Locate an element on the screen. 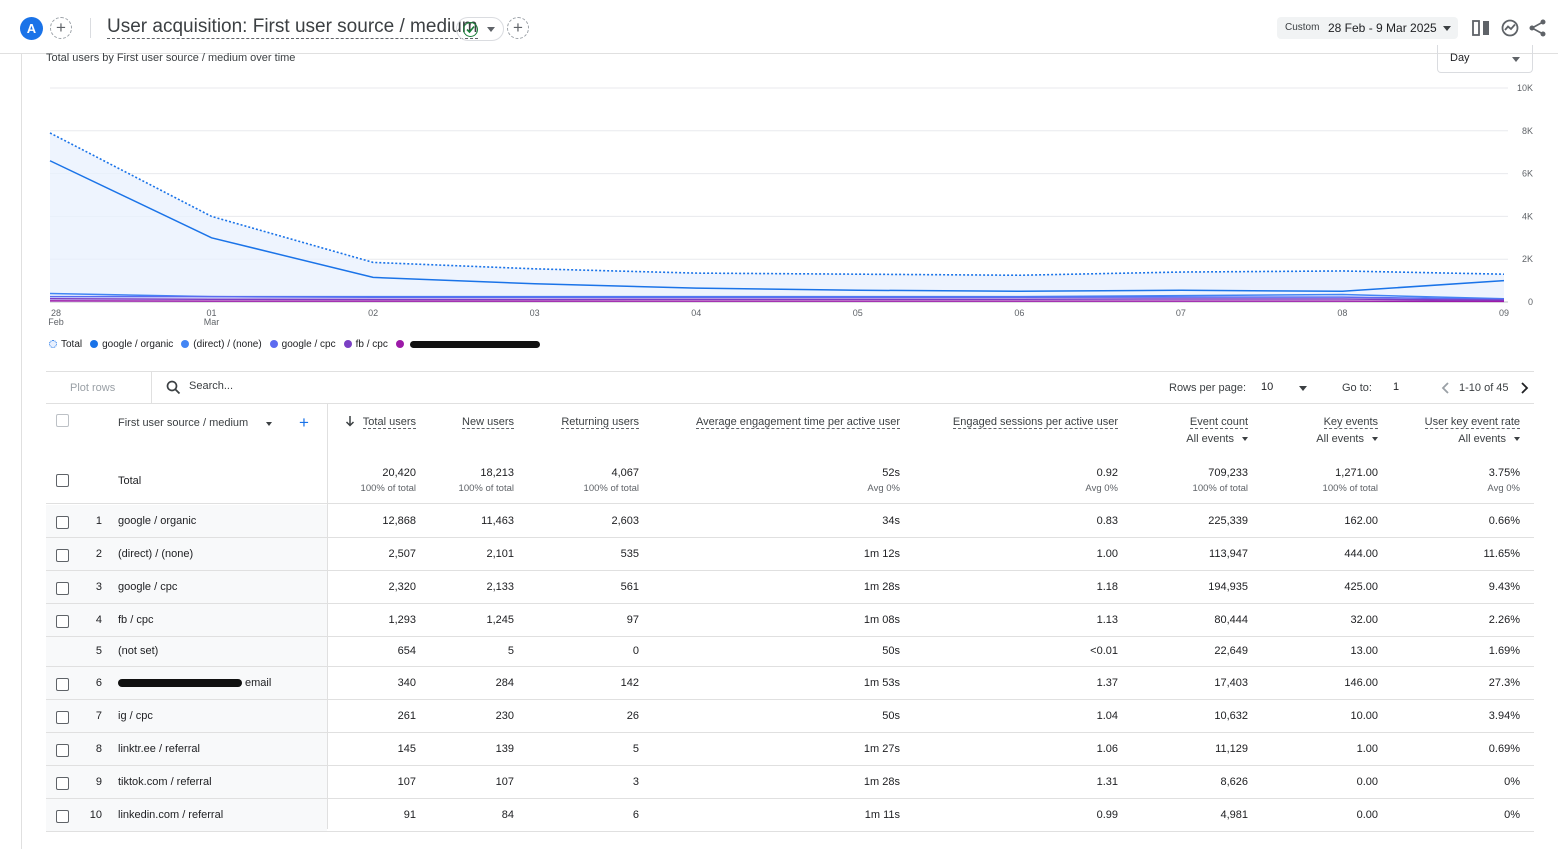 The image size is (1558, 849). table-row: 5 (not set) 654 5 0 50s <0.01 22,649 13.00 1.69% is located at coordinates (790, 652).